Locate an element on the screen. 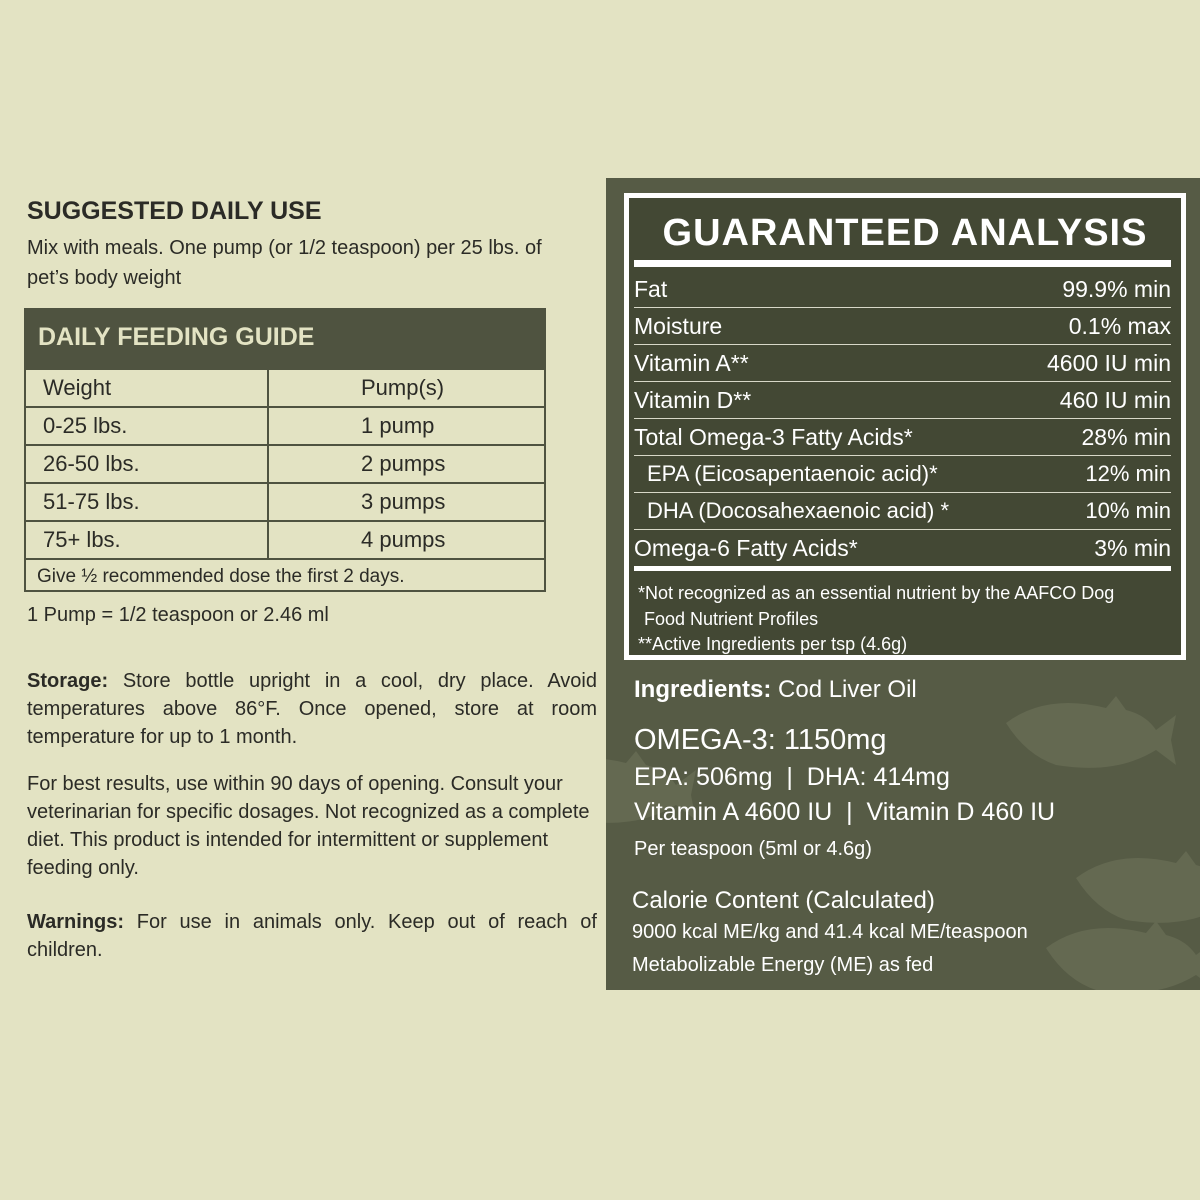 Image resolution: width=1200 pixels, height=1200 pixels. table-row: 51-75 lbs. 3 pumps is located at coordinates (285, 501).